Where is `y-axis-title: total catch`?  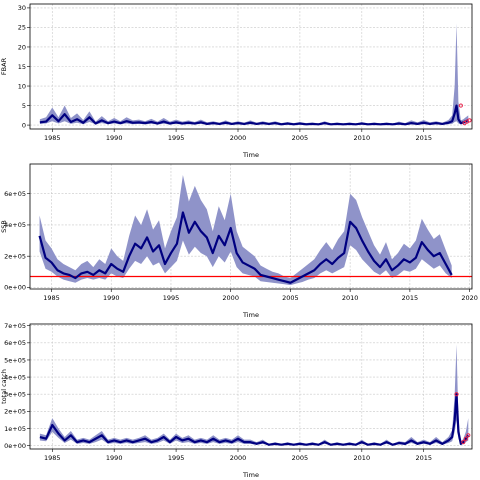
y-axis-title: total catch is located at coordinates (4, 386).